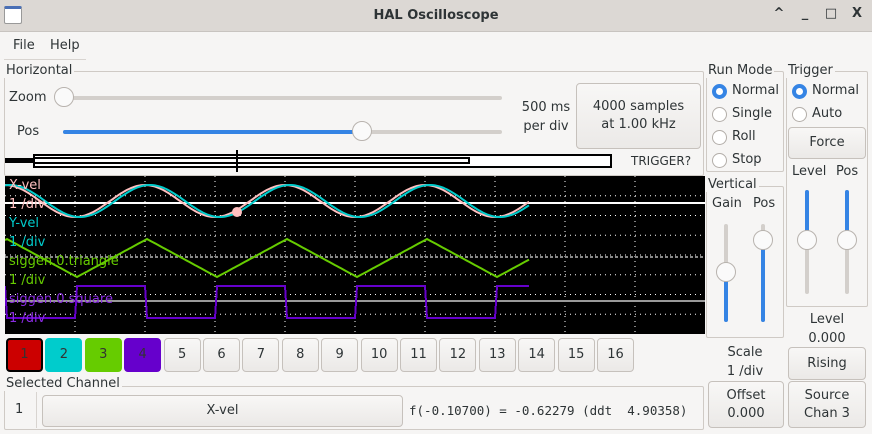 This screenshot has height=434, width=872. I want to click on channel-button-9: 9, so click(340, 355).